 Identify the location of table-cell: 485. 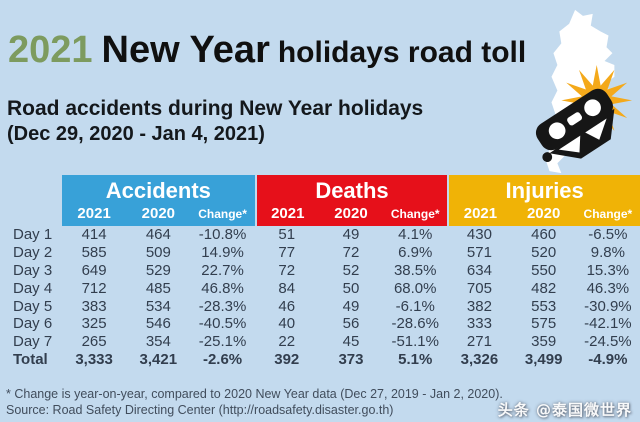
(158, 288).